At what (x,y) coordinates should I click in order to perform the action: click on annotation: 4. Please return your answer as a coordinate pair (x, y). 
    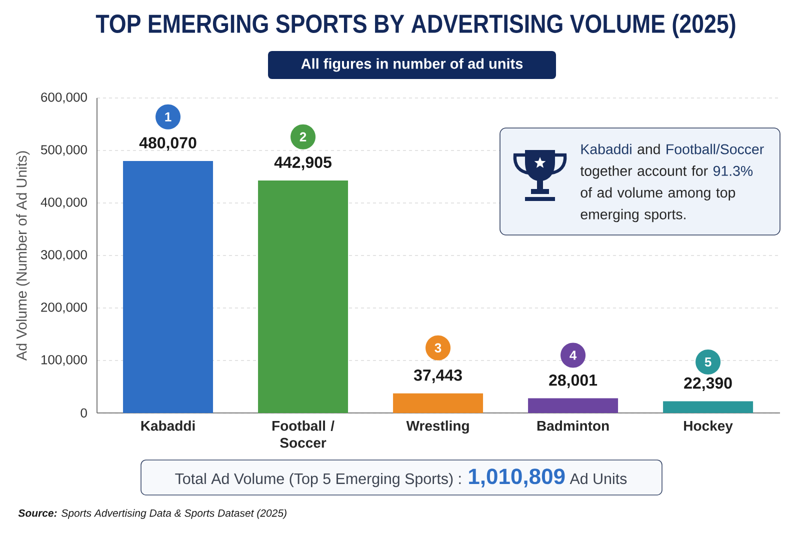
    Looking at the image, I should click on (573, 355).